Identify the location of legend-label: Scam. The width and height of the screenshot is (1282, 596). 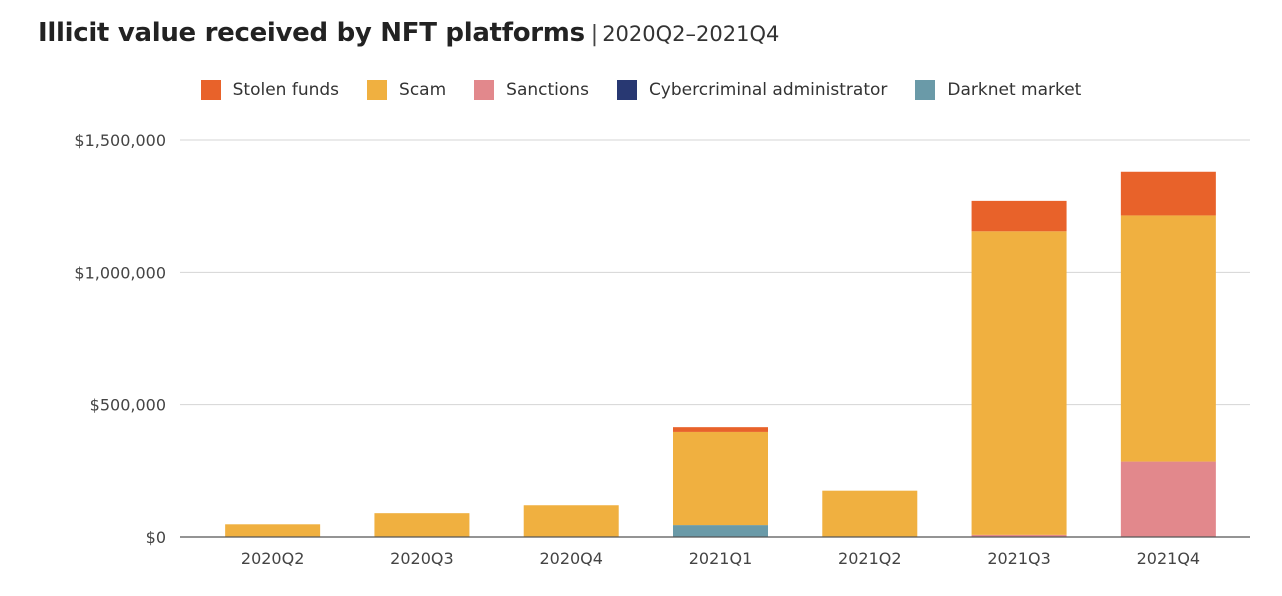
(423, 90).